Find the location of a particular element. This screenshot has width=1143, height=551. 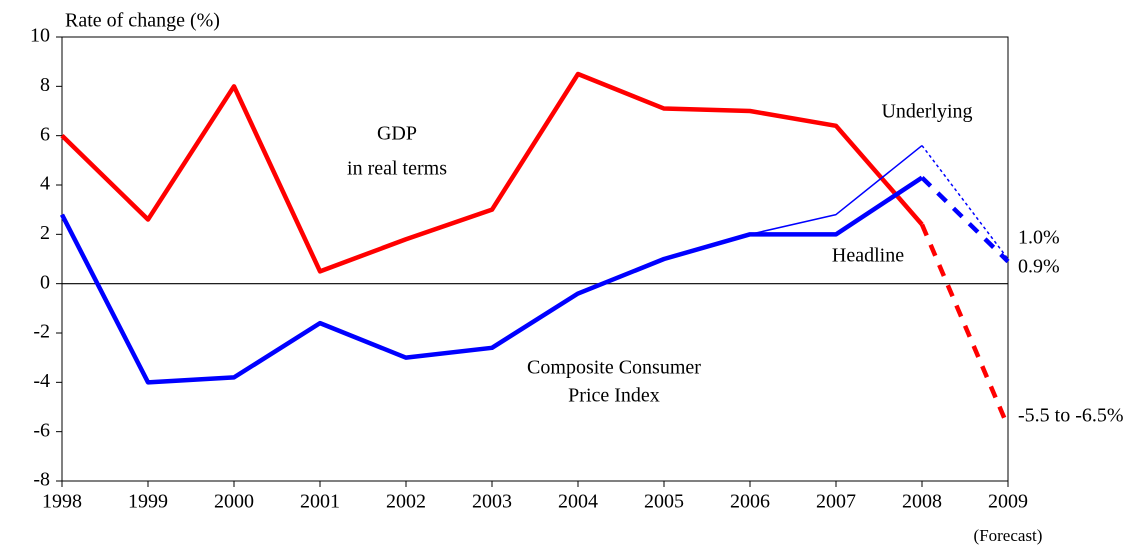

y-tick-label: 0 is located at coordinates (45, 282).